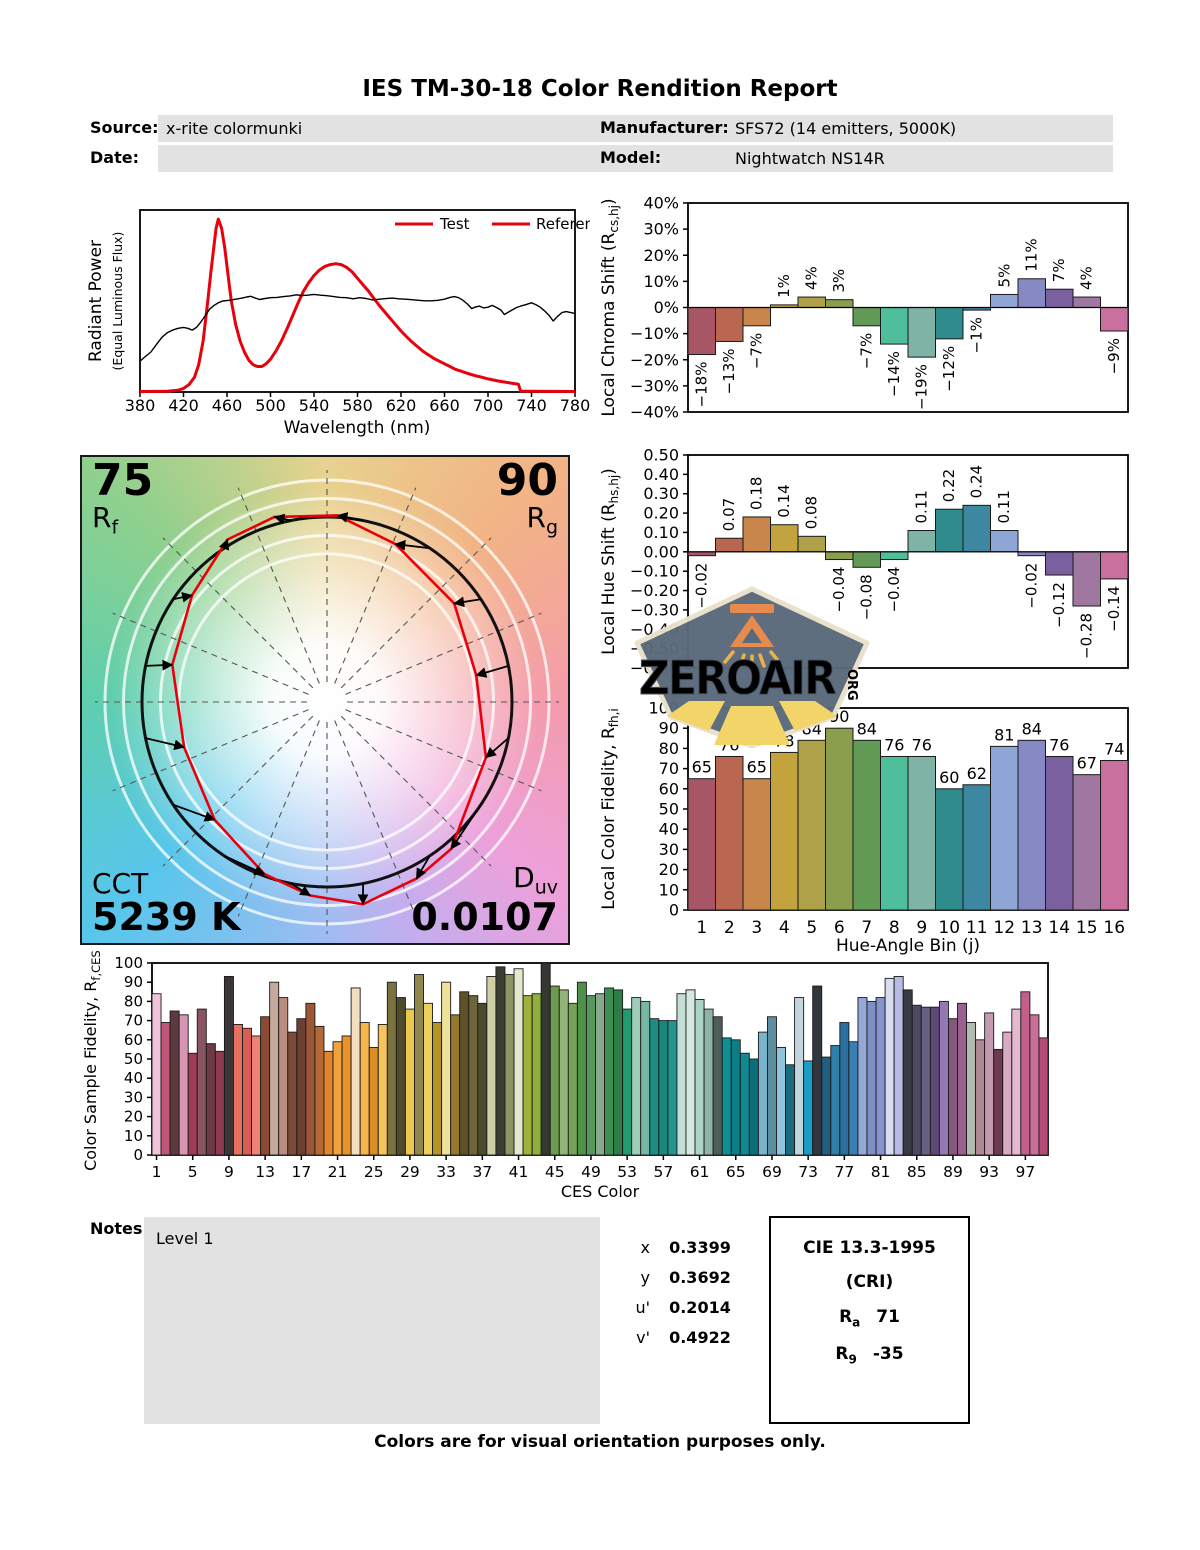 The image size is (1200, 1550). I want to click on tick-label: 540, so click(314, 405).